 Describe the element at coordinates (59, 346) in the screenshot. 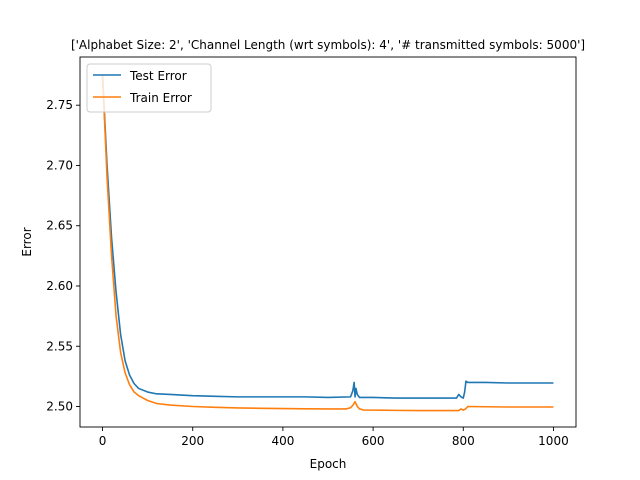

I see `y-tick-label: 2.55` at that location.